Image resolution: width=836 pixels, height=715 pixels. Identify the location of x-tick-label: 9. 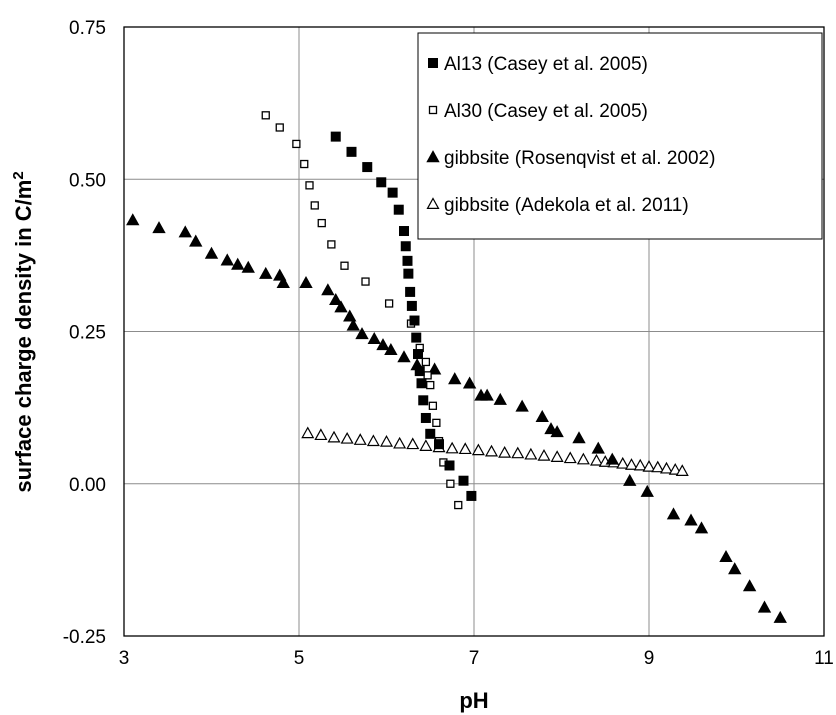
(649, 658).